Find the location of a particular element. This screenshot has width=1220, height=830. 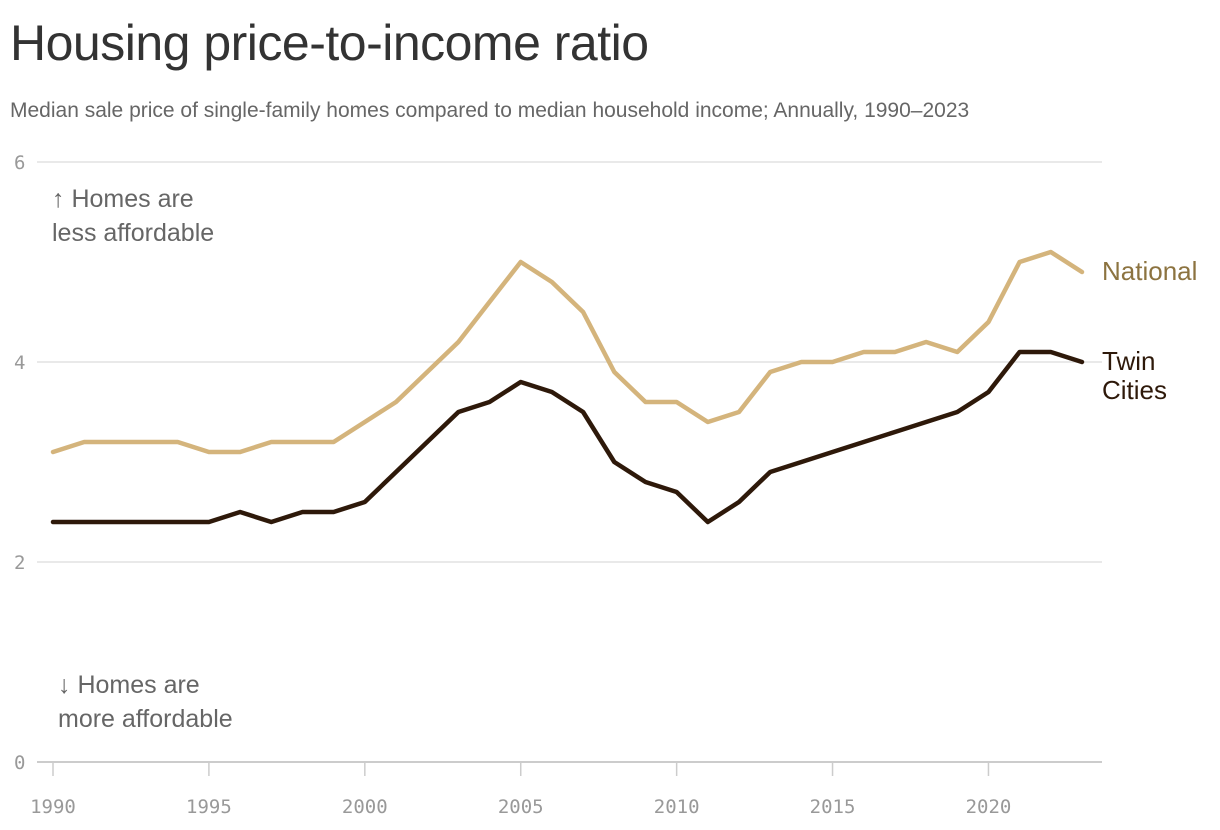

y-axis-ticks: 0 2 4 6 is located at coordinates (19, 463).